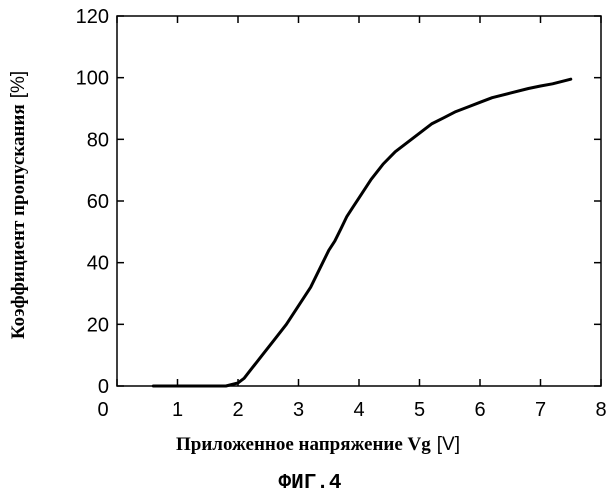 The width and height of the screenshot is (614, 500). What do you see at coordinates (92, 79) in the screenshot?
I see `y-tick-label: 100` at bounding box center [92, 79].